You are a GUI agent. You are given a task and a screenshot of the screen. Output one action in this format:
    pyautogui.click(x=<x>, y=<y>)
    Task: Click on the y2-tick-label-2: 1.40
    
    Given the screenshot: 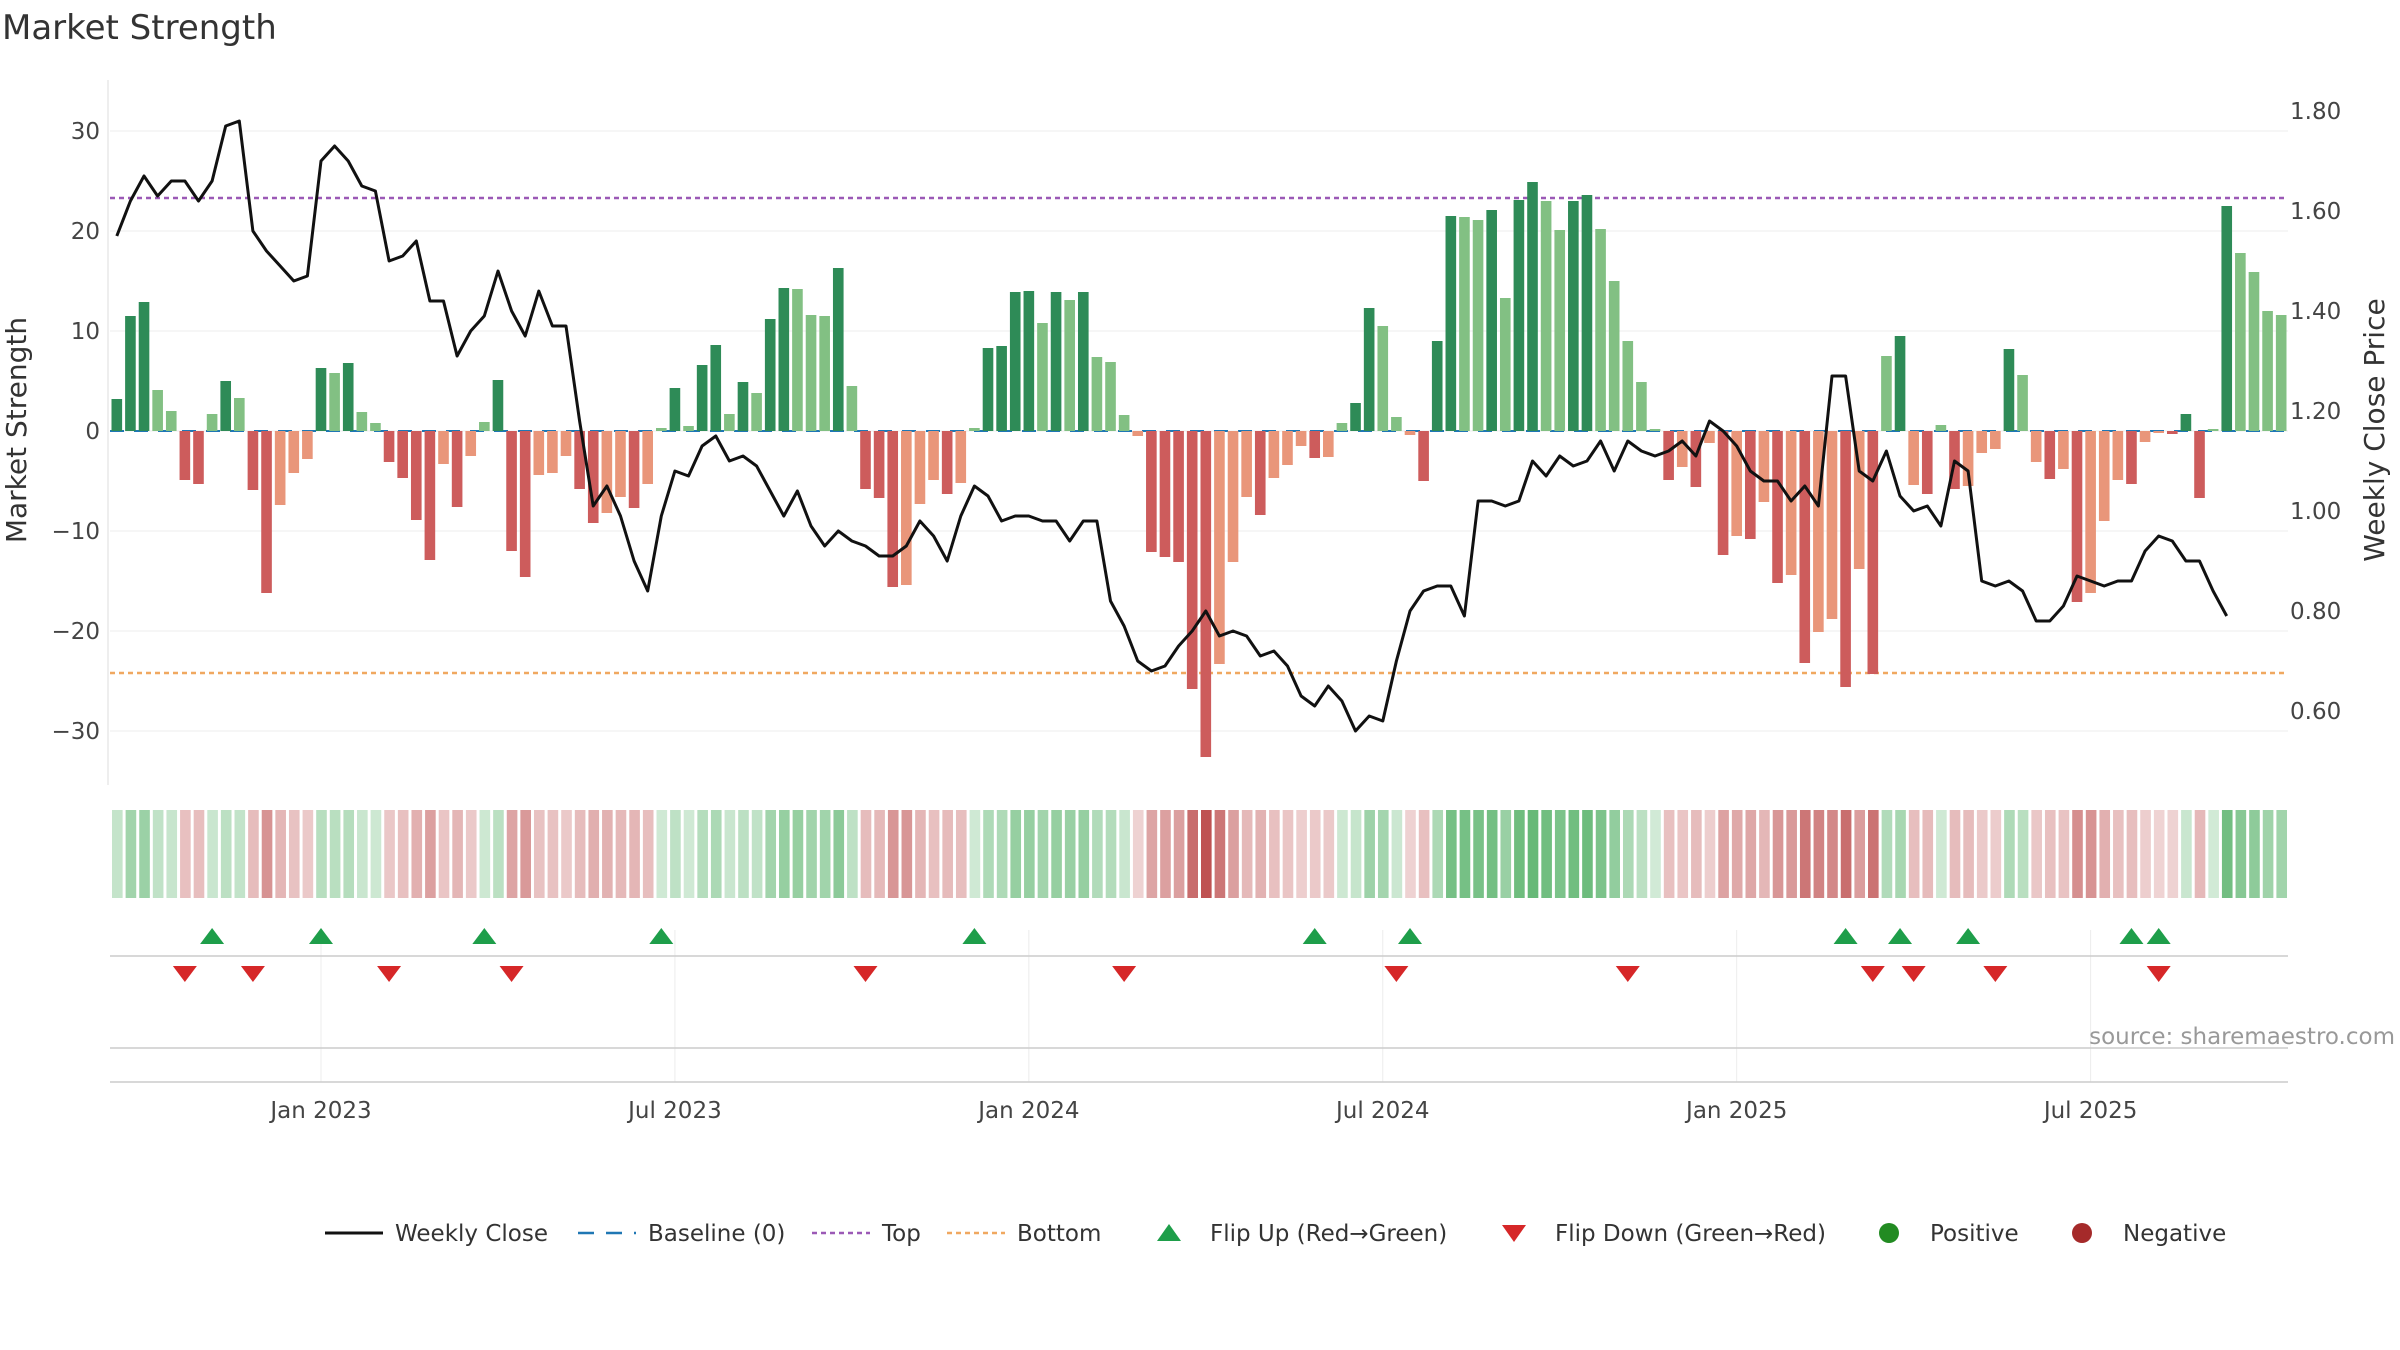 What is the action you would take?
    pyautogui.click(x=2315, y=312)
    